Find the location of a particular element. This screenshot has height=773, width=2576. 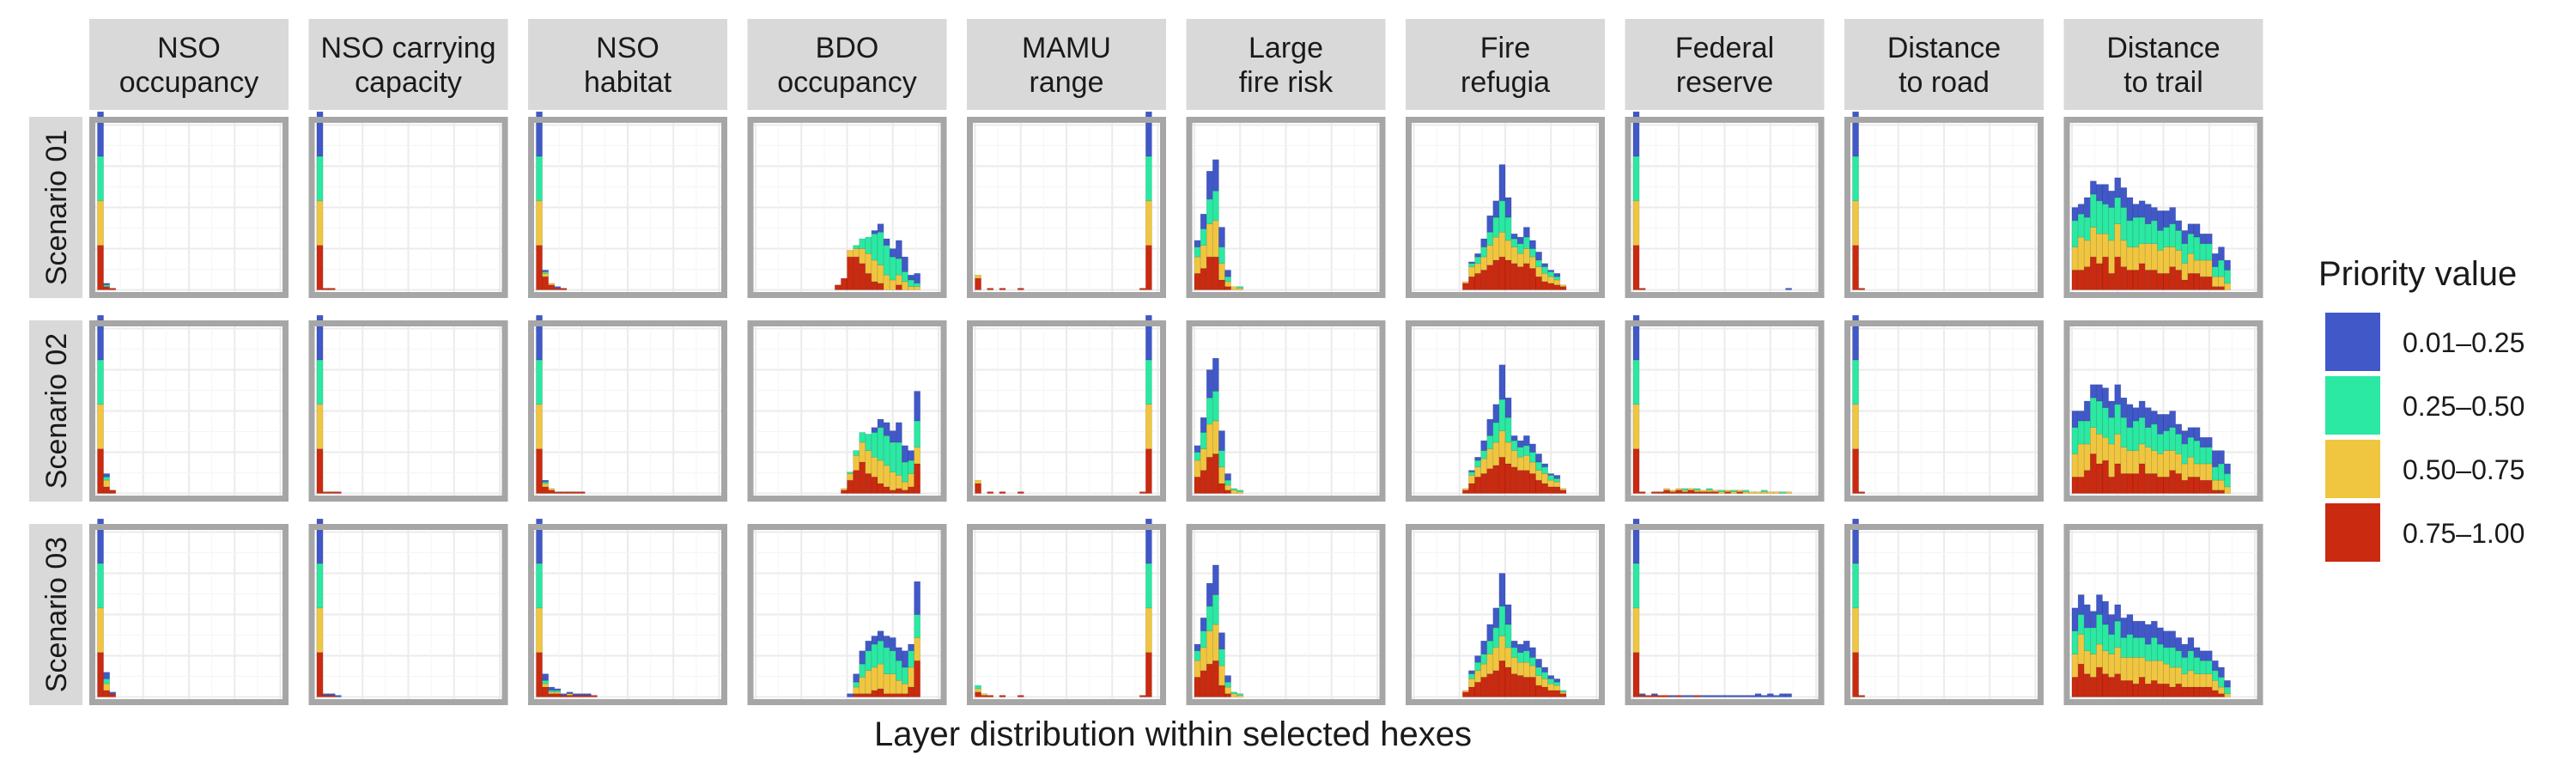

column-strip-label: range is located at coordinates (1067, 82).